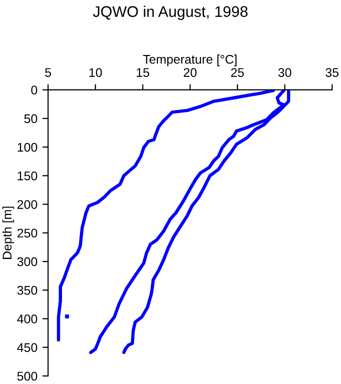 The width and height of the screenshot is (341, 384). What do you see at coordinates (170, 13) in the screenshot?
I see `chart-title: JQWO in August, 1998` at bounding box center [170, 13].